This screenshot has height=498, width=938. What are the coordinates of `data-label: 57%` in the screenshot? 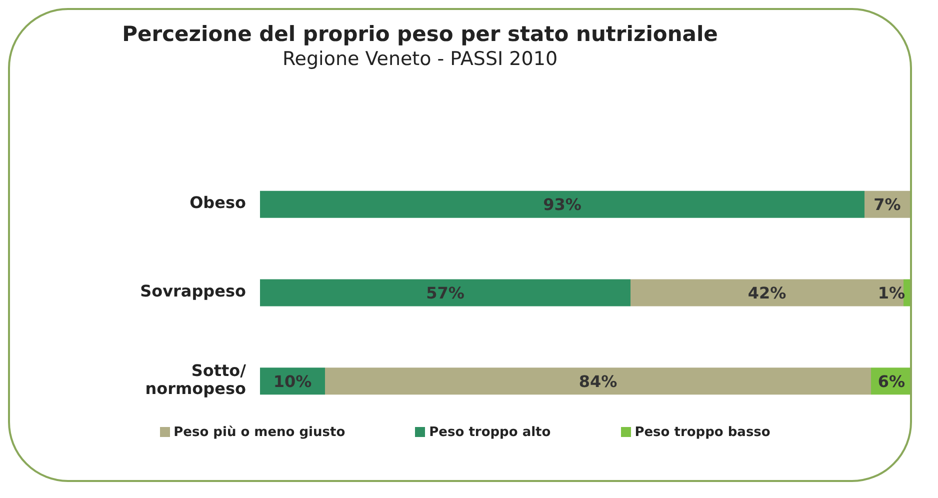 It's located at (445, 292).